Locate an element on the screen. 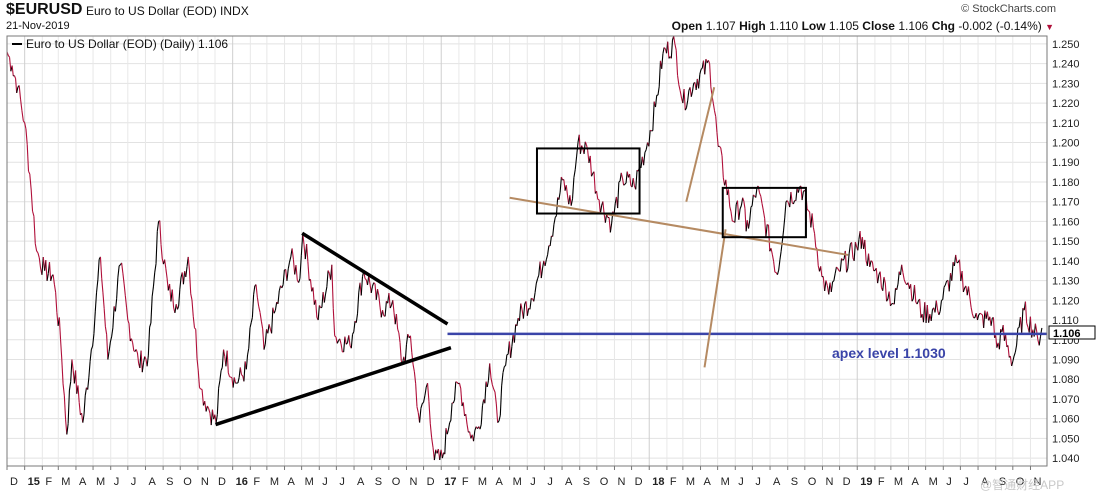  x-tick-label: J is located at coordinates (134, 482).